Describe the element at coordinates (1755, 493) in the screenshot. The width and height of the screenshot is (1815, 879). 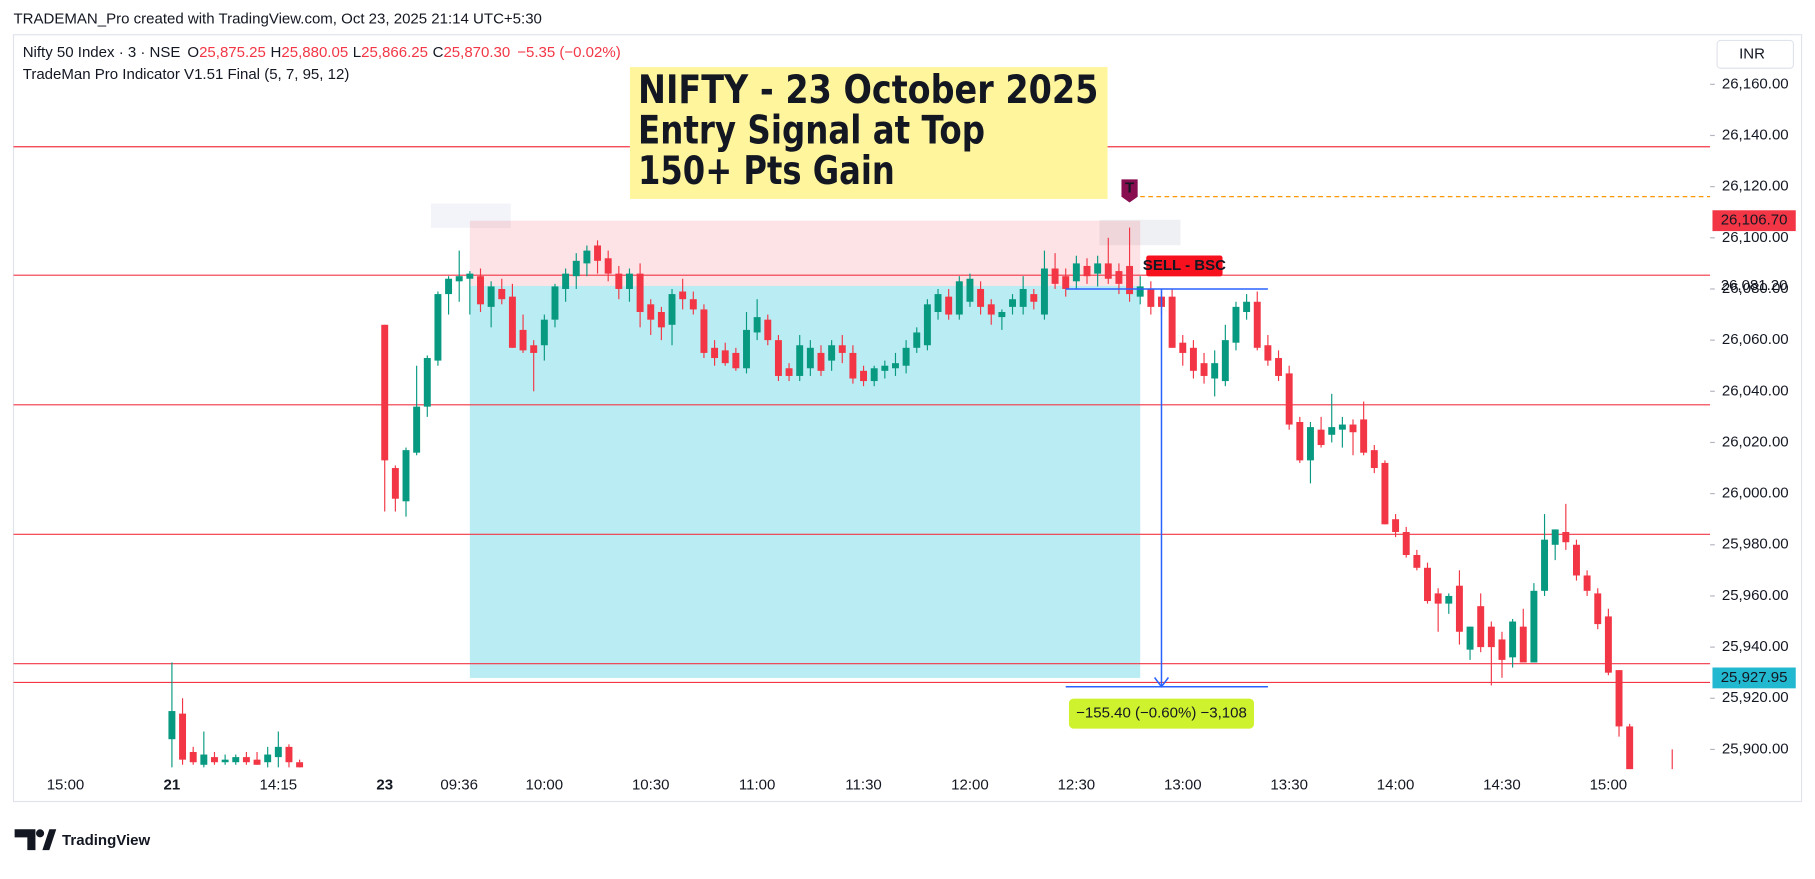
I see `y-tick-label: 26,000.00` at that location.